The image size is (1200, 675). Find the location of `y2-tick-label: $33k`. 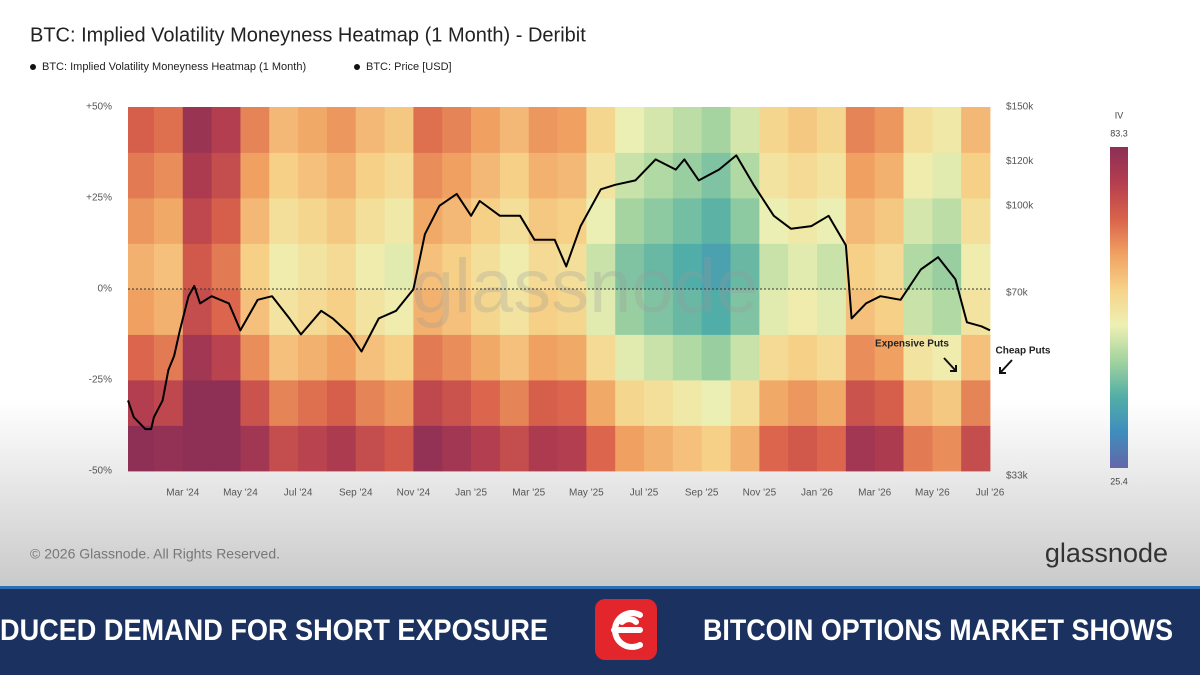

y2-tick-label: $33k is located at coordinates (1017, 476).